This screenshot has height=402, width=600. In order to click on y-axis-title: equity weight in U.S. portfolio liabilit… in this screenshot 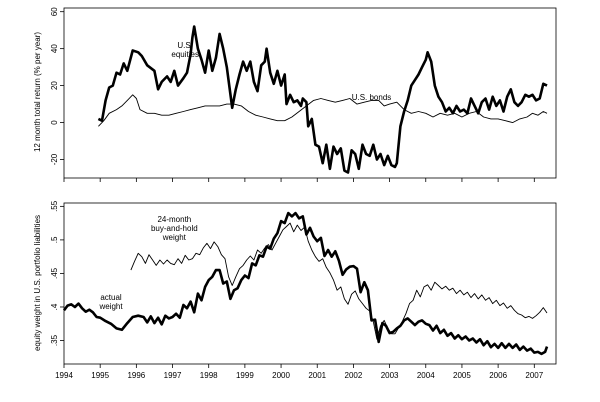, I will do `click(37, 283)`.